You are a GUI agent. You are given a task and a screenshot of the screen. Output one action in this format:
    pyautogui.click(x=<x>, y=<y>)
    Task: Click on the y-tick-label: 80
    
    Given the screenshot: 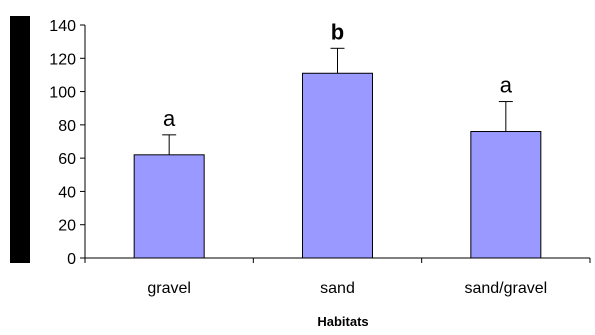 What is the action you would take?
    pyautogui.click(x=67, y=126)
    